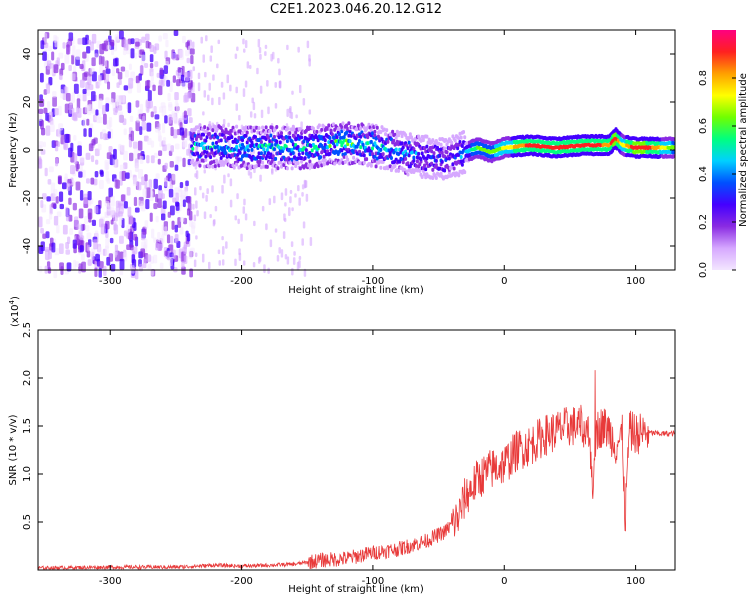  I want to click on chart-title: C2E1.2023.046.20.12.G12, so click(356, 9).